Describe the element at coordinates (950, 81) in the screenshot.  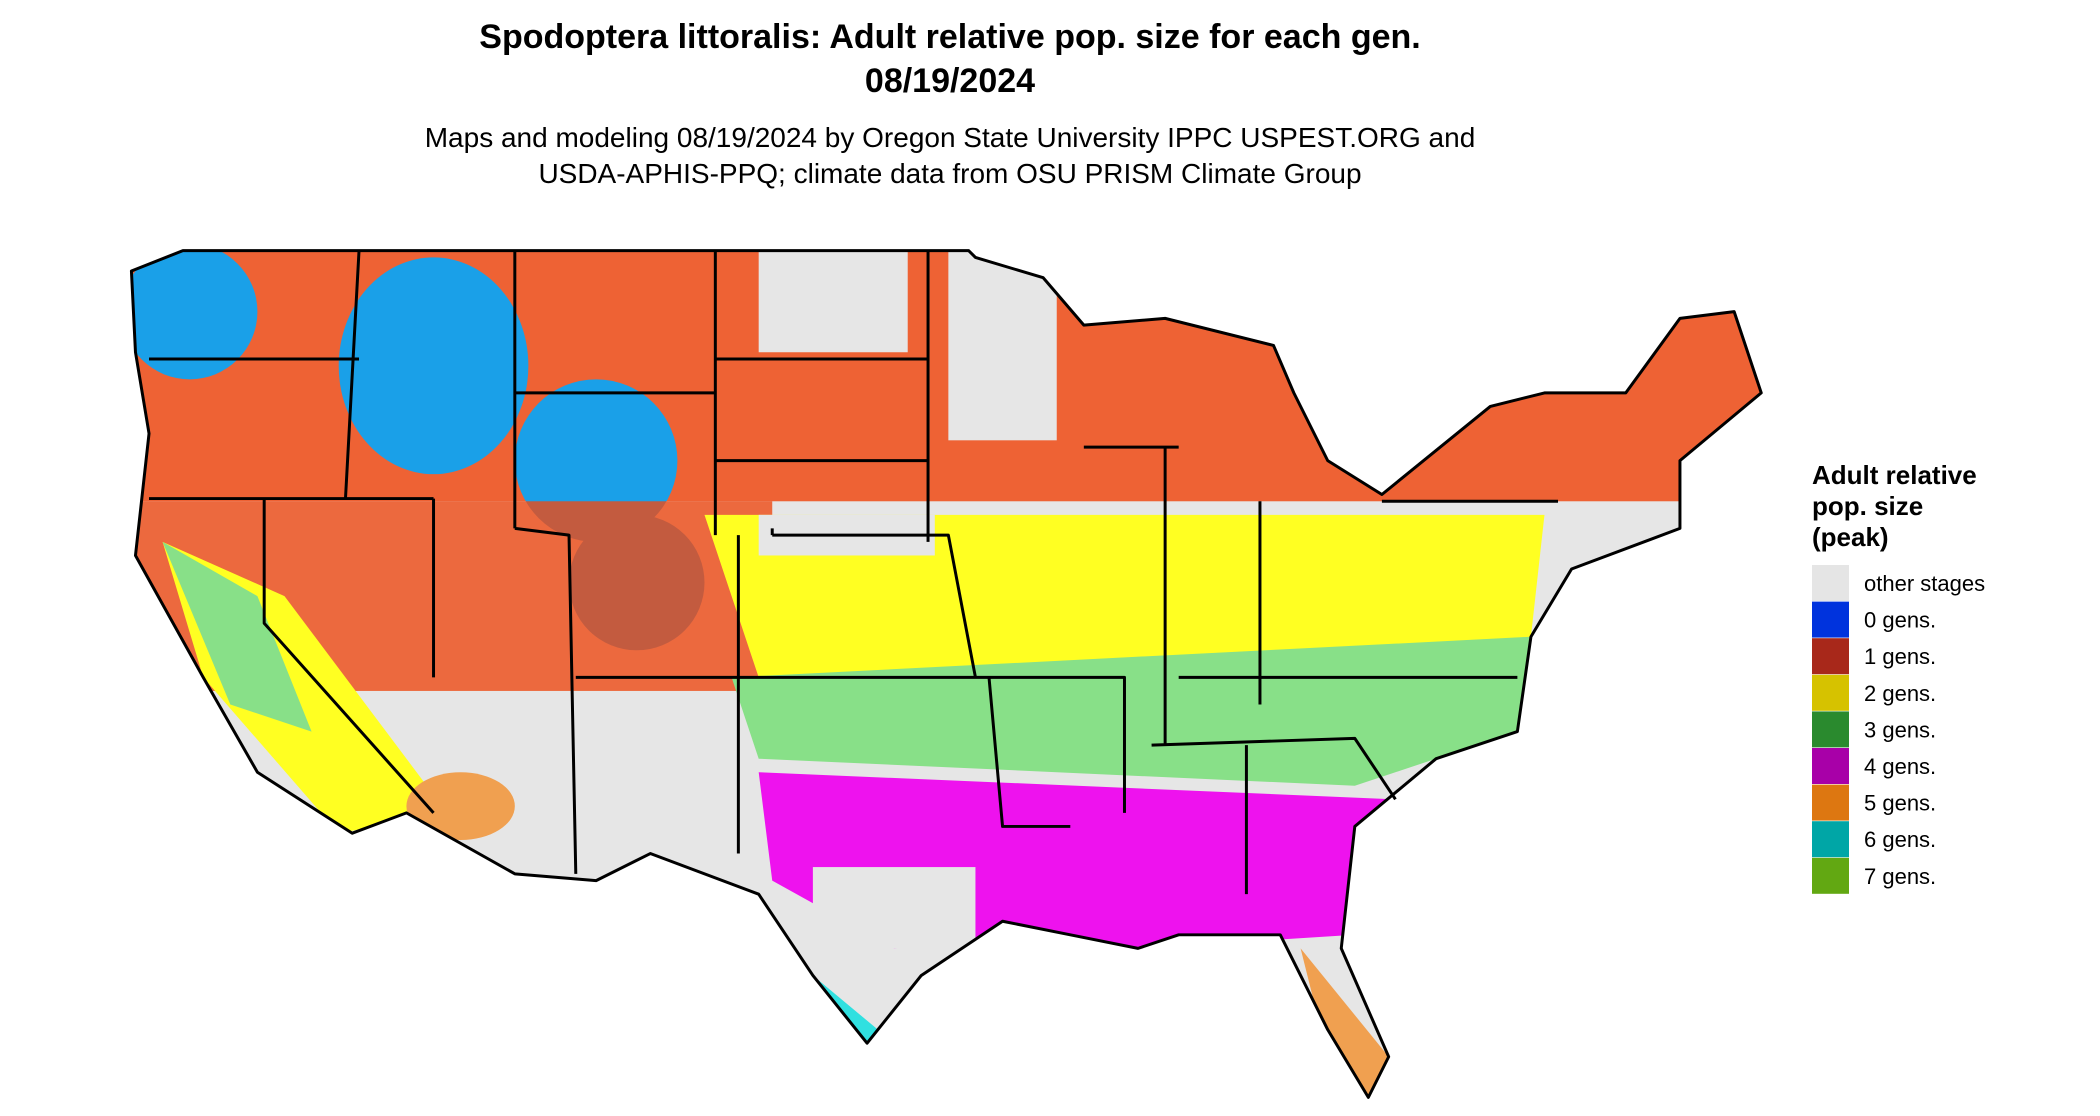
I see `date: 08/19/2024` at that location.